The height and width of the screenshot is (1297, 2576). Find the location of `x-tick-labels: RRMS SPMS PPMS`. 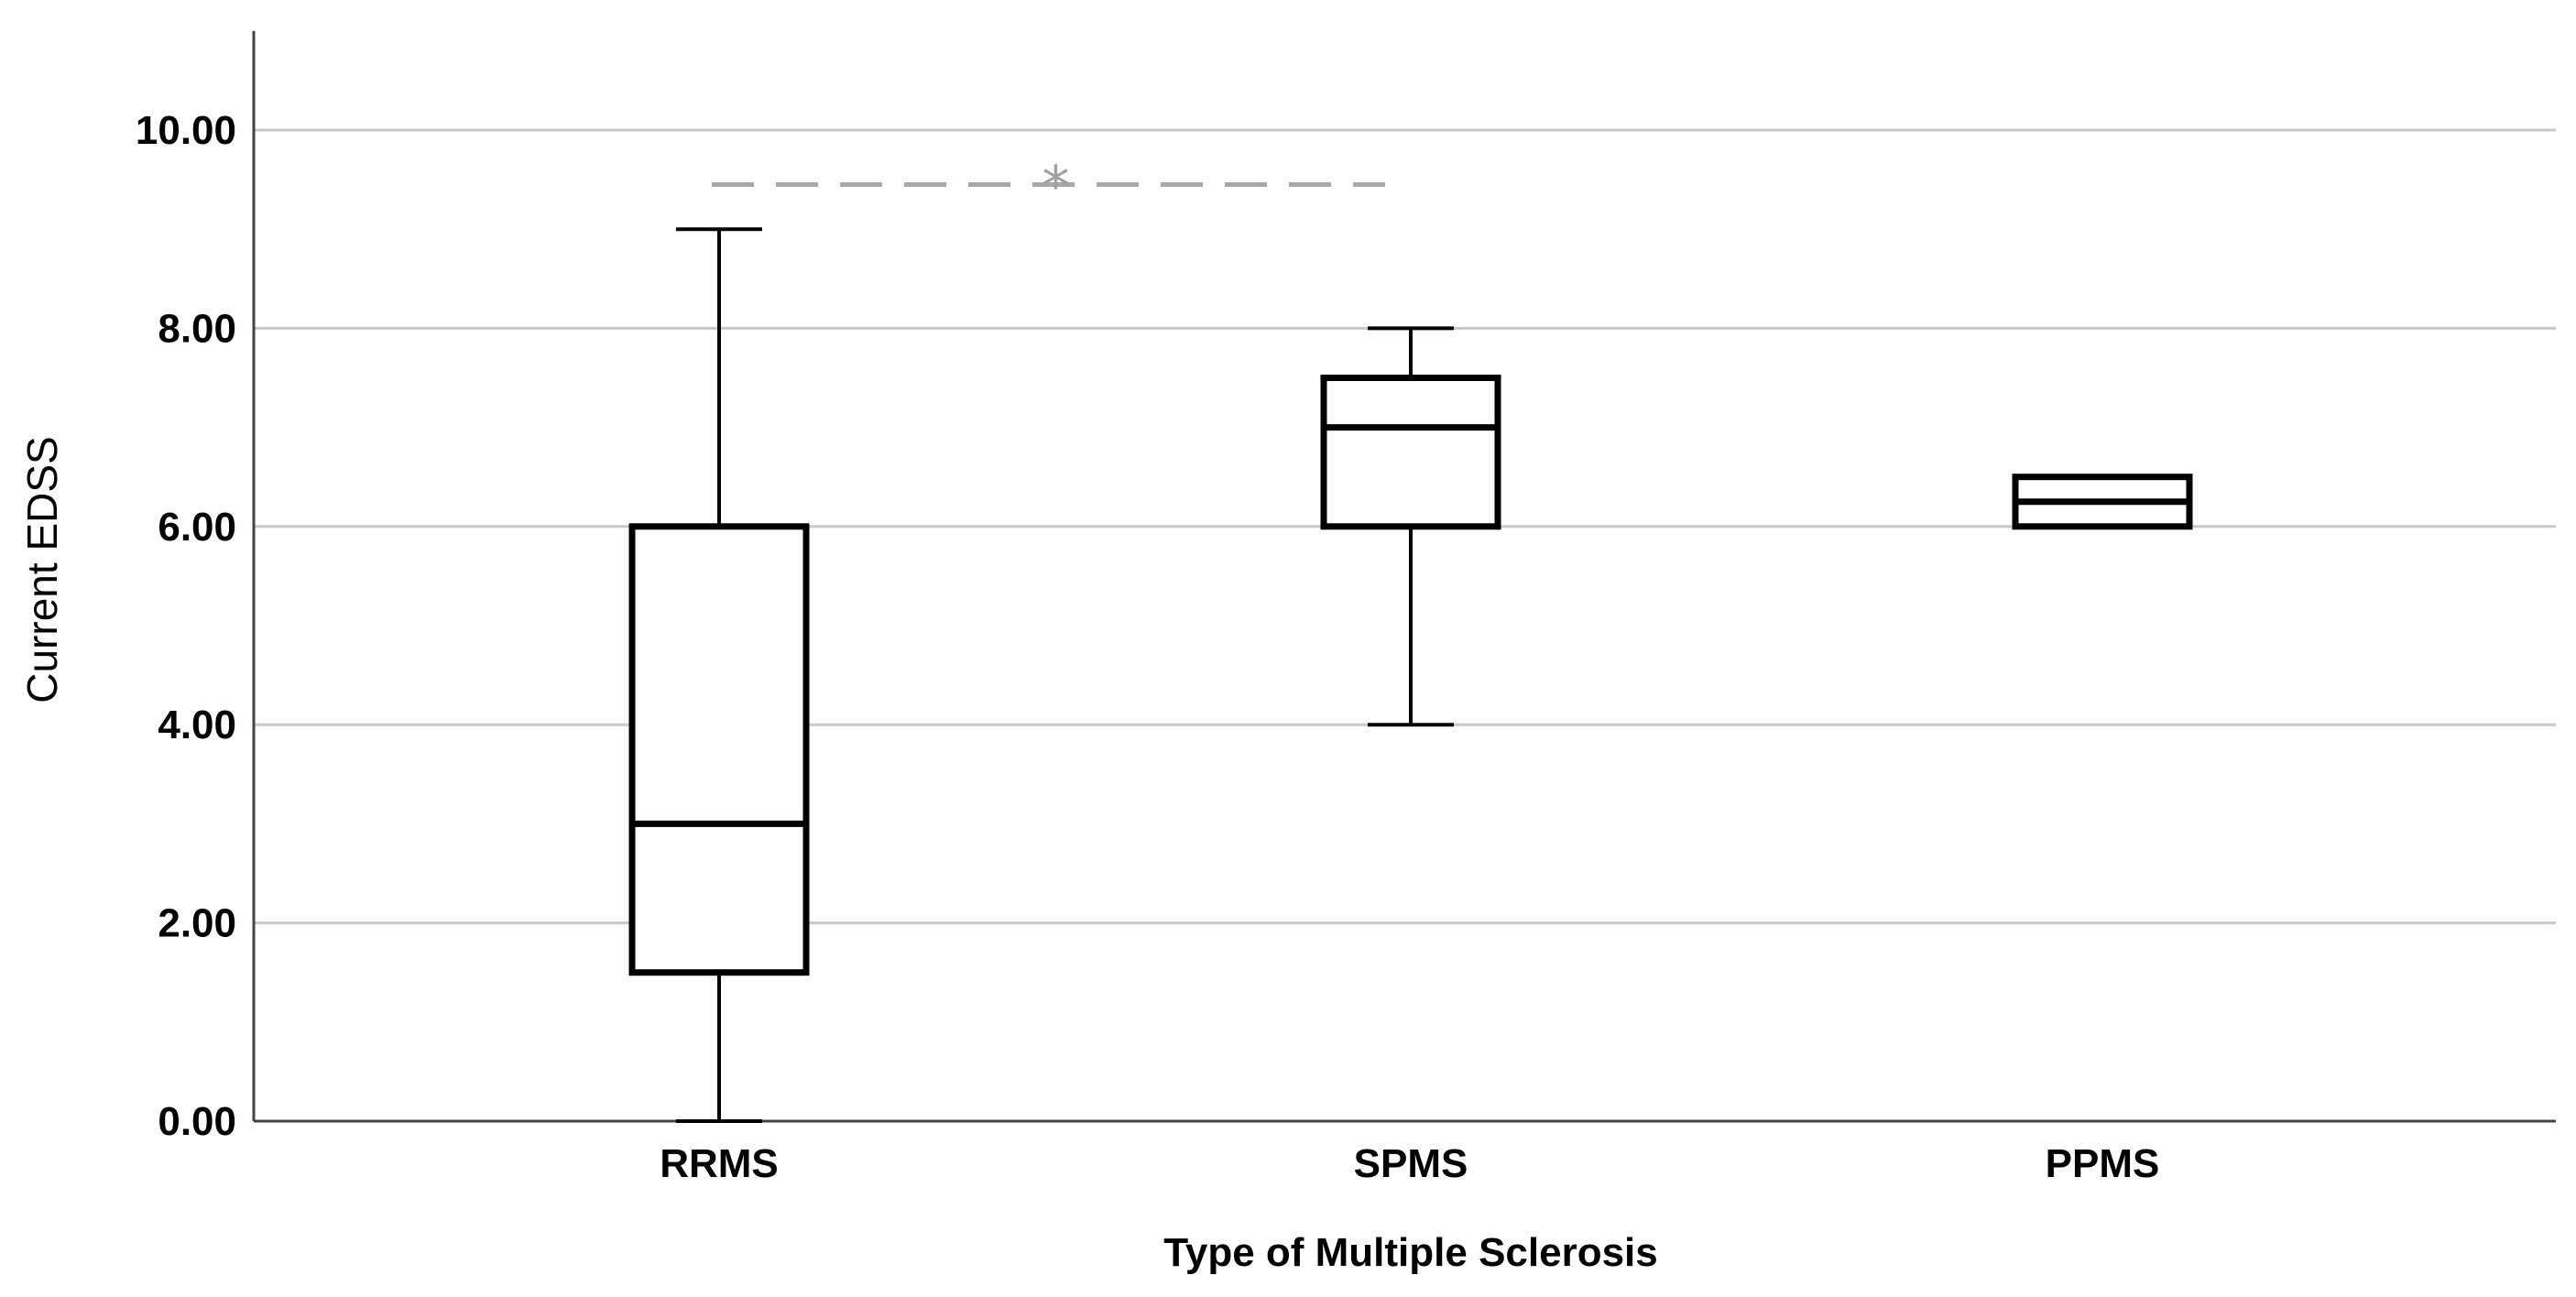

x-tick-labels: RRMS SPMS PPMS is located at coordinates (1410, 1163).